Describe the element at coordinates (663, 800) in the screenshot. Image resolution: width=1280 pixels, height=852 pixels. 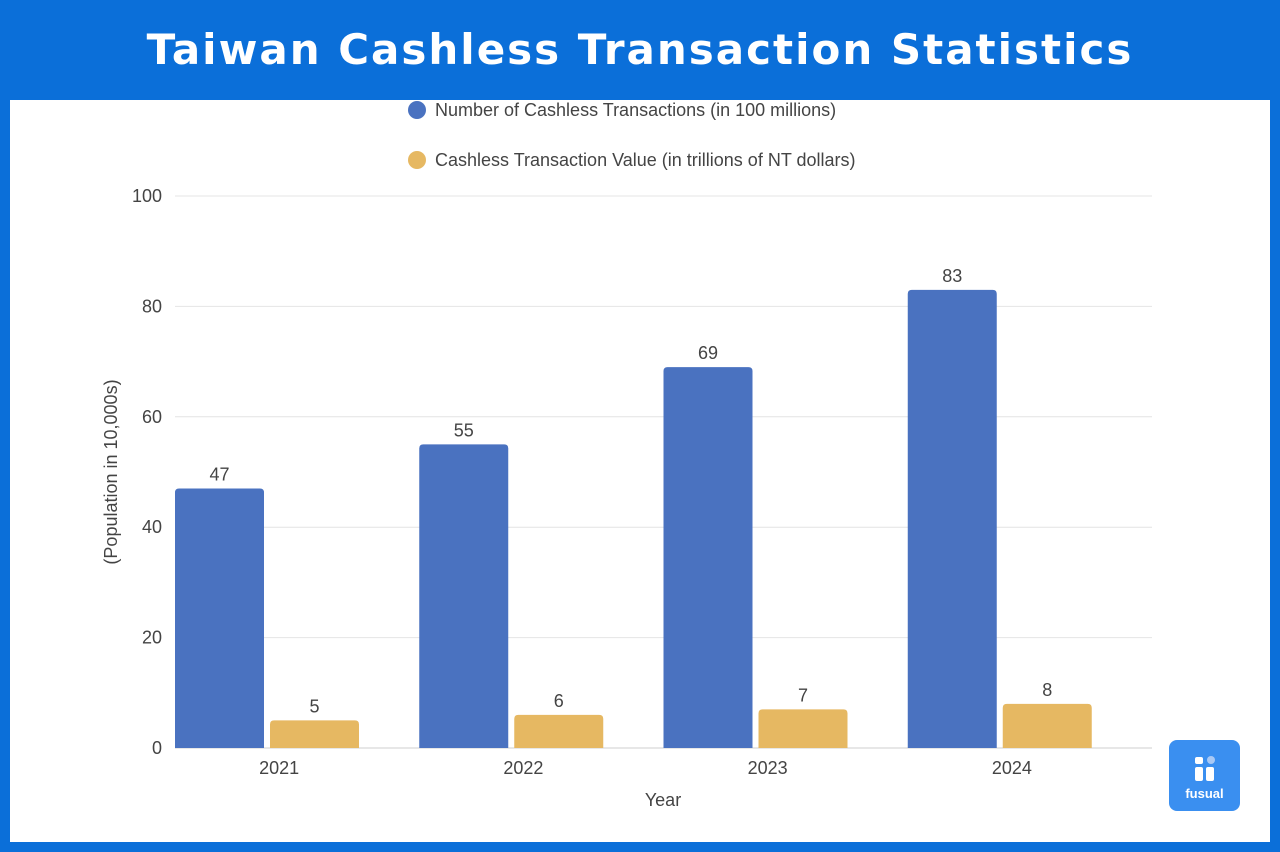
I see `x-axis-title: Year` at that location.